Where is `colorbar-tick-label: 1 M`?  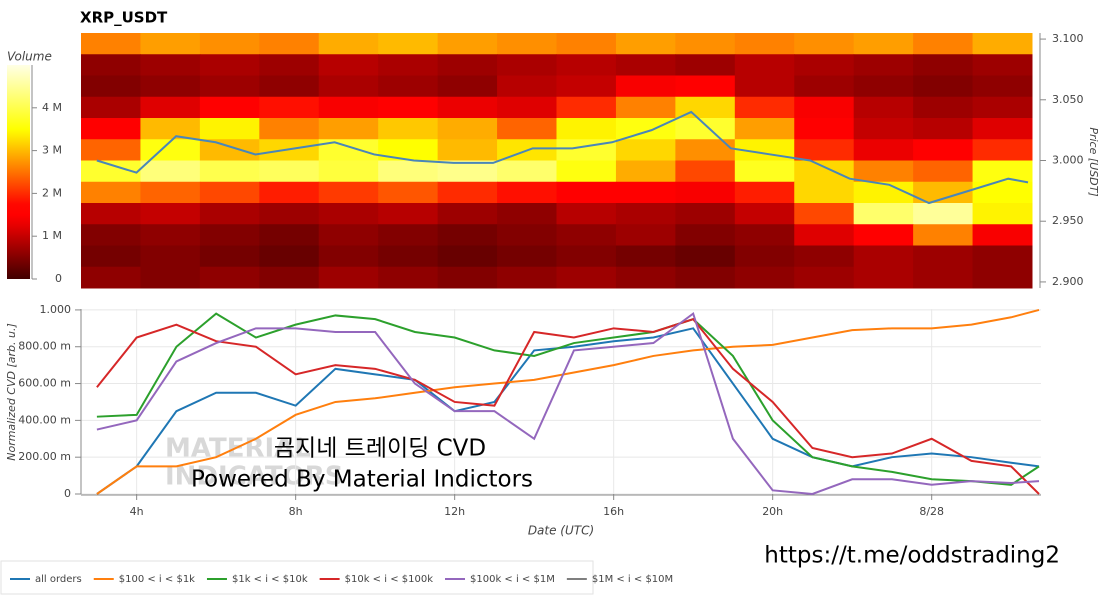 colorbar-tick-label: 1 M is located at coordinates (52, 235).